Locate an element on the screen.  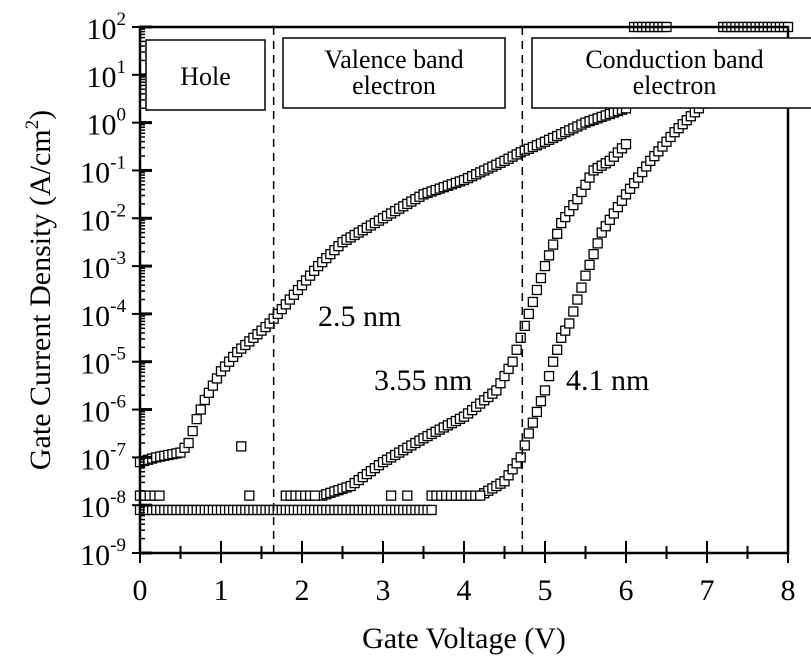
y-tick-label: 10⁻⁴ is located at coordinates (103, 314).